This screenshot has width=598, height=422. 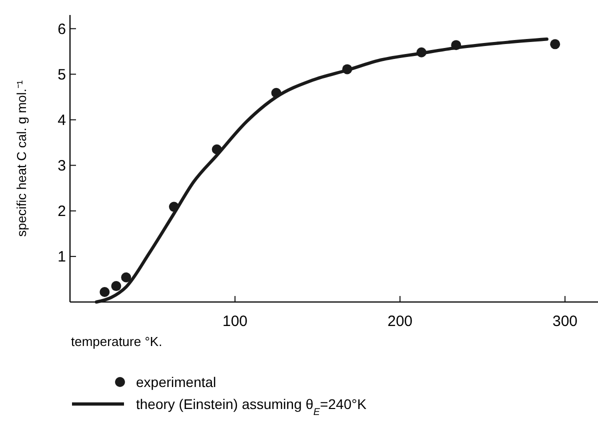 I want to click on x-tick-label: 200, so click(x=400, y=321).